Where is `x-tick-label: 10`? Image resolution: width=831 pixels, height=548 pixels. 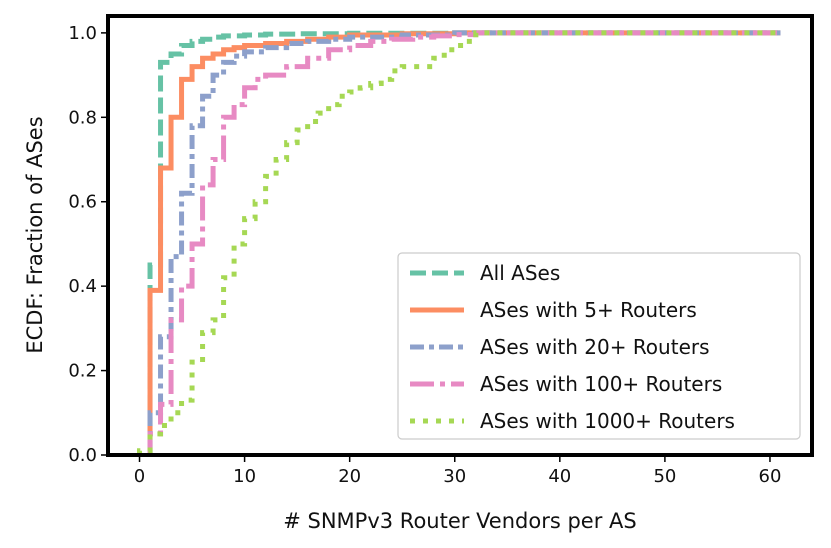
x-tick-label: 10 is located at coordinates (244, 476).